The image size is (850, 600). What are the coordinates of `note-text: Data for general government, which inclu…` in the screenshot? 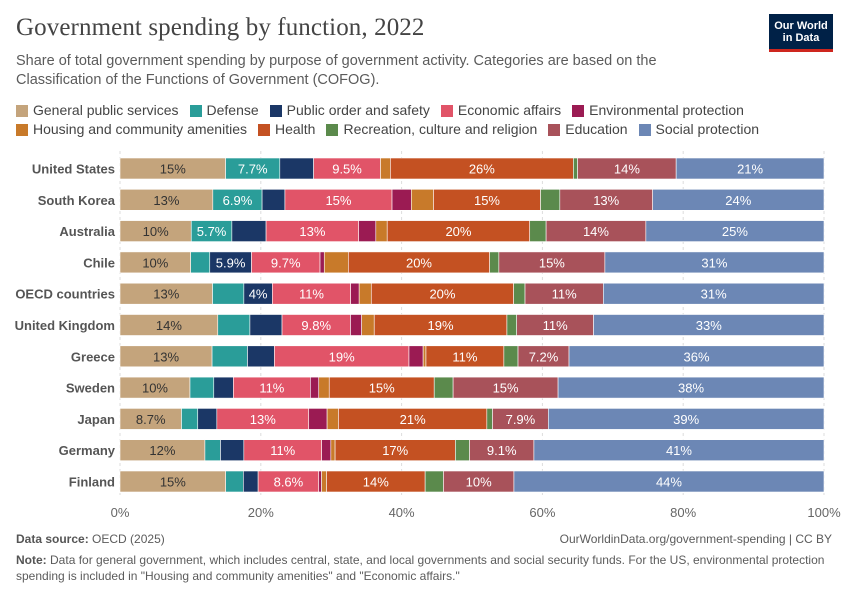 It's located at (420, 568).